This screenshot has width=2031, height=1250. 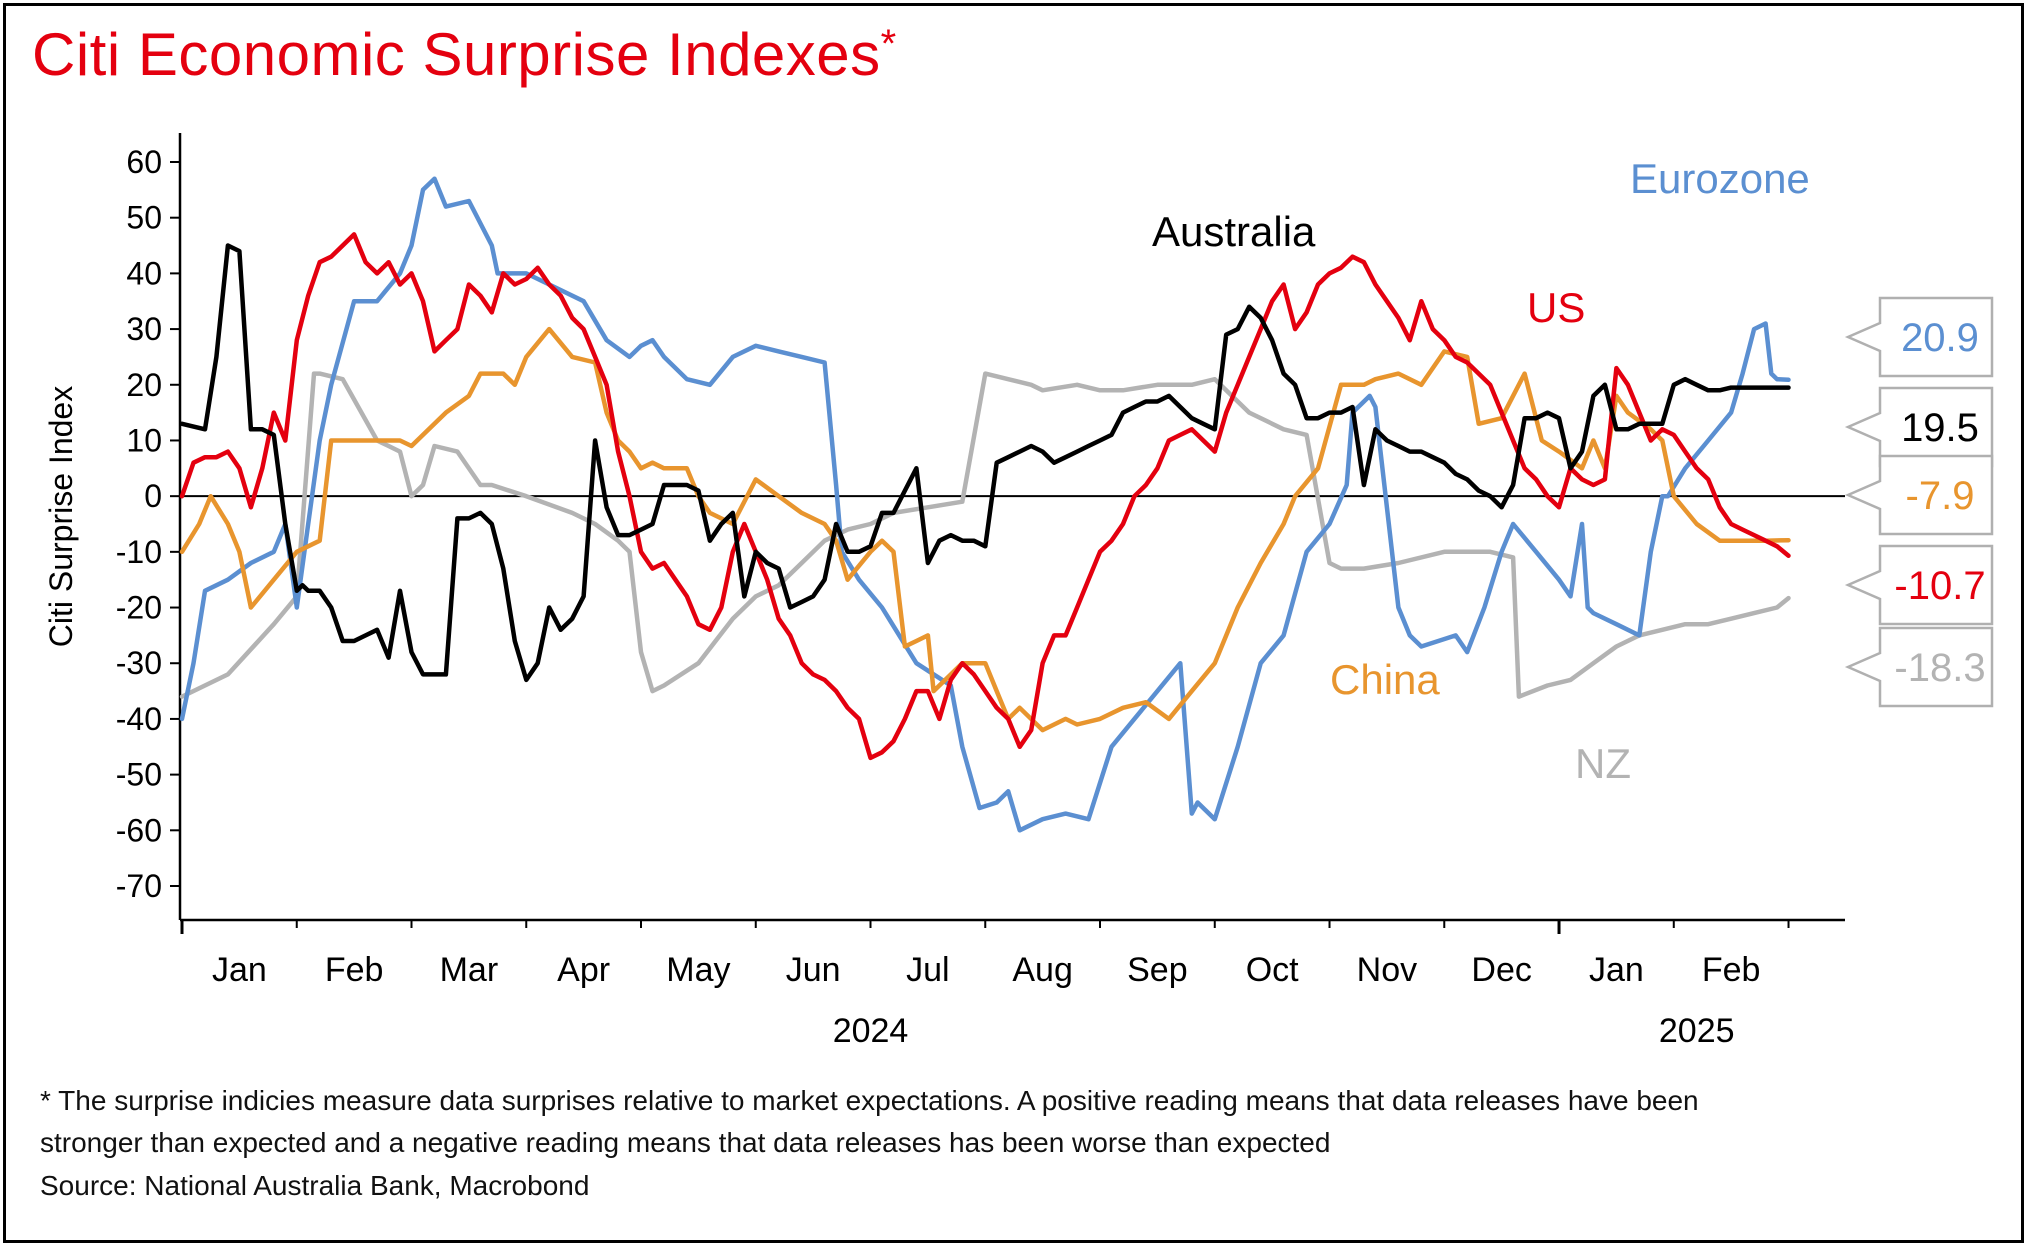 What do you see at coordinates (153, 496) in the screenshot?
I see `y-tick-label: 0` at bounding box center [153, 496].